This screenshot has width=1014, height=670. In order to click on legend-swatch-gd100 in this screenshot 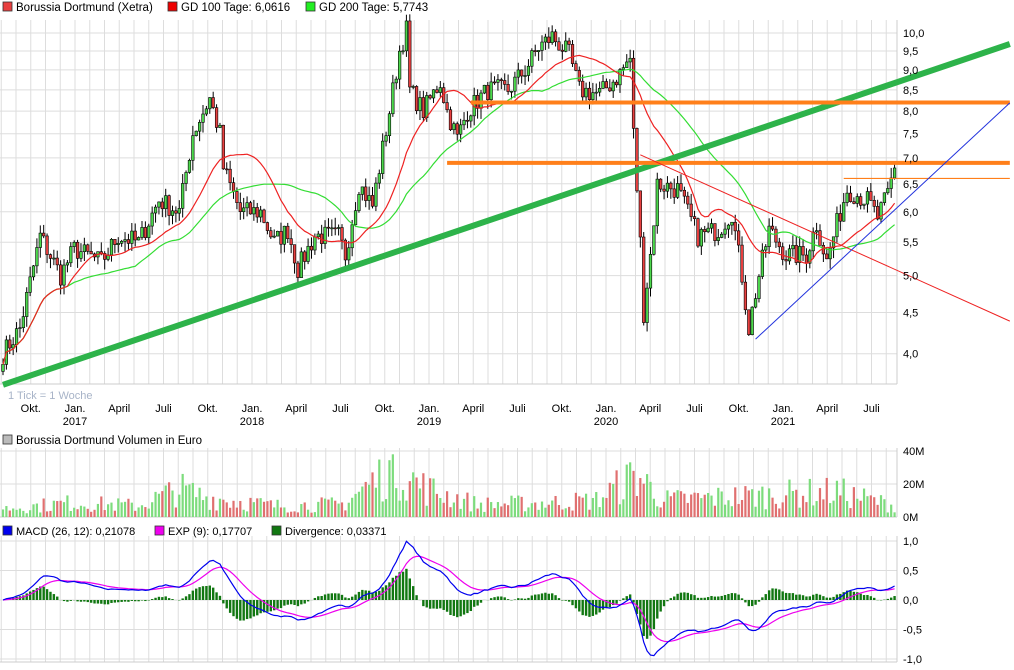, I will do `click(172, 6)`.